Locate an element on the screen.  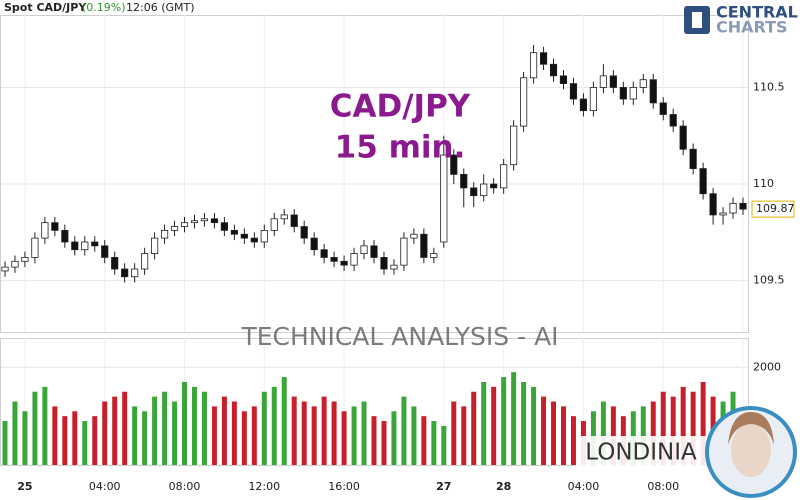
y-tick-label: 110.5 is located at coordinates (769, 86).